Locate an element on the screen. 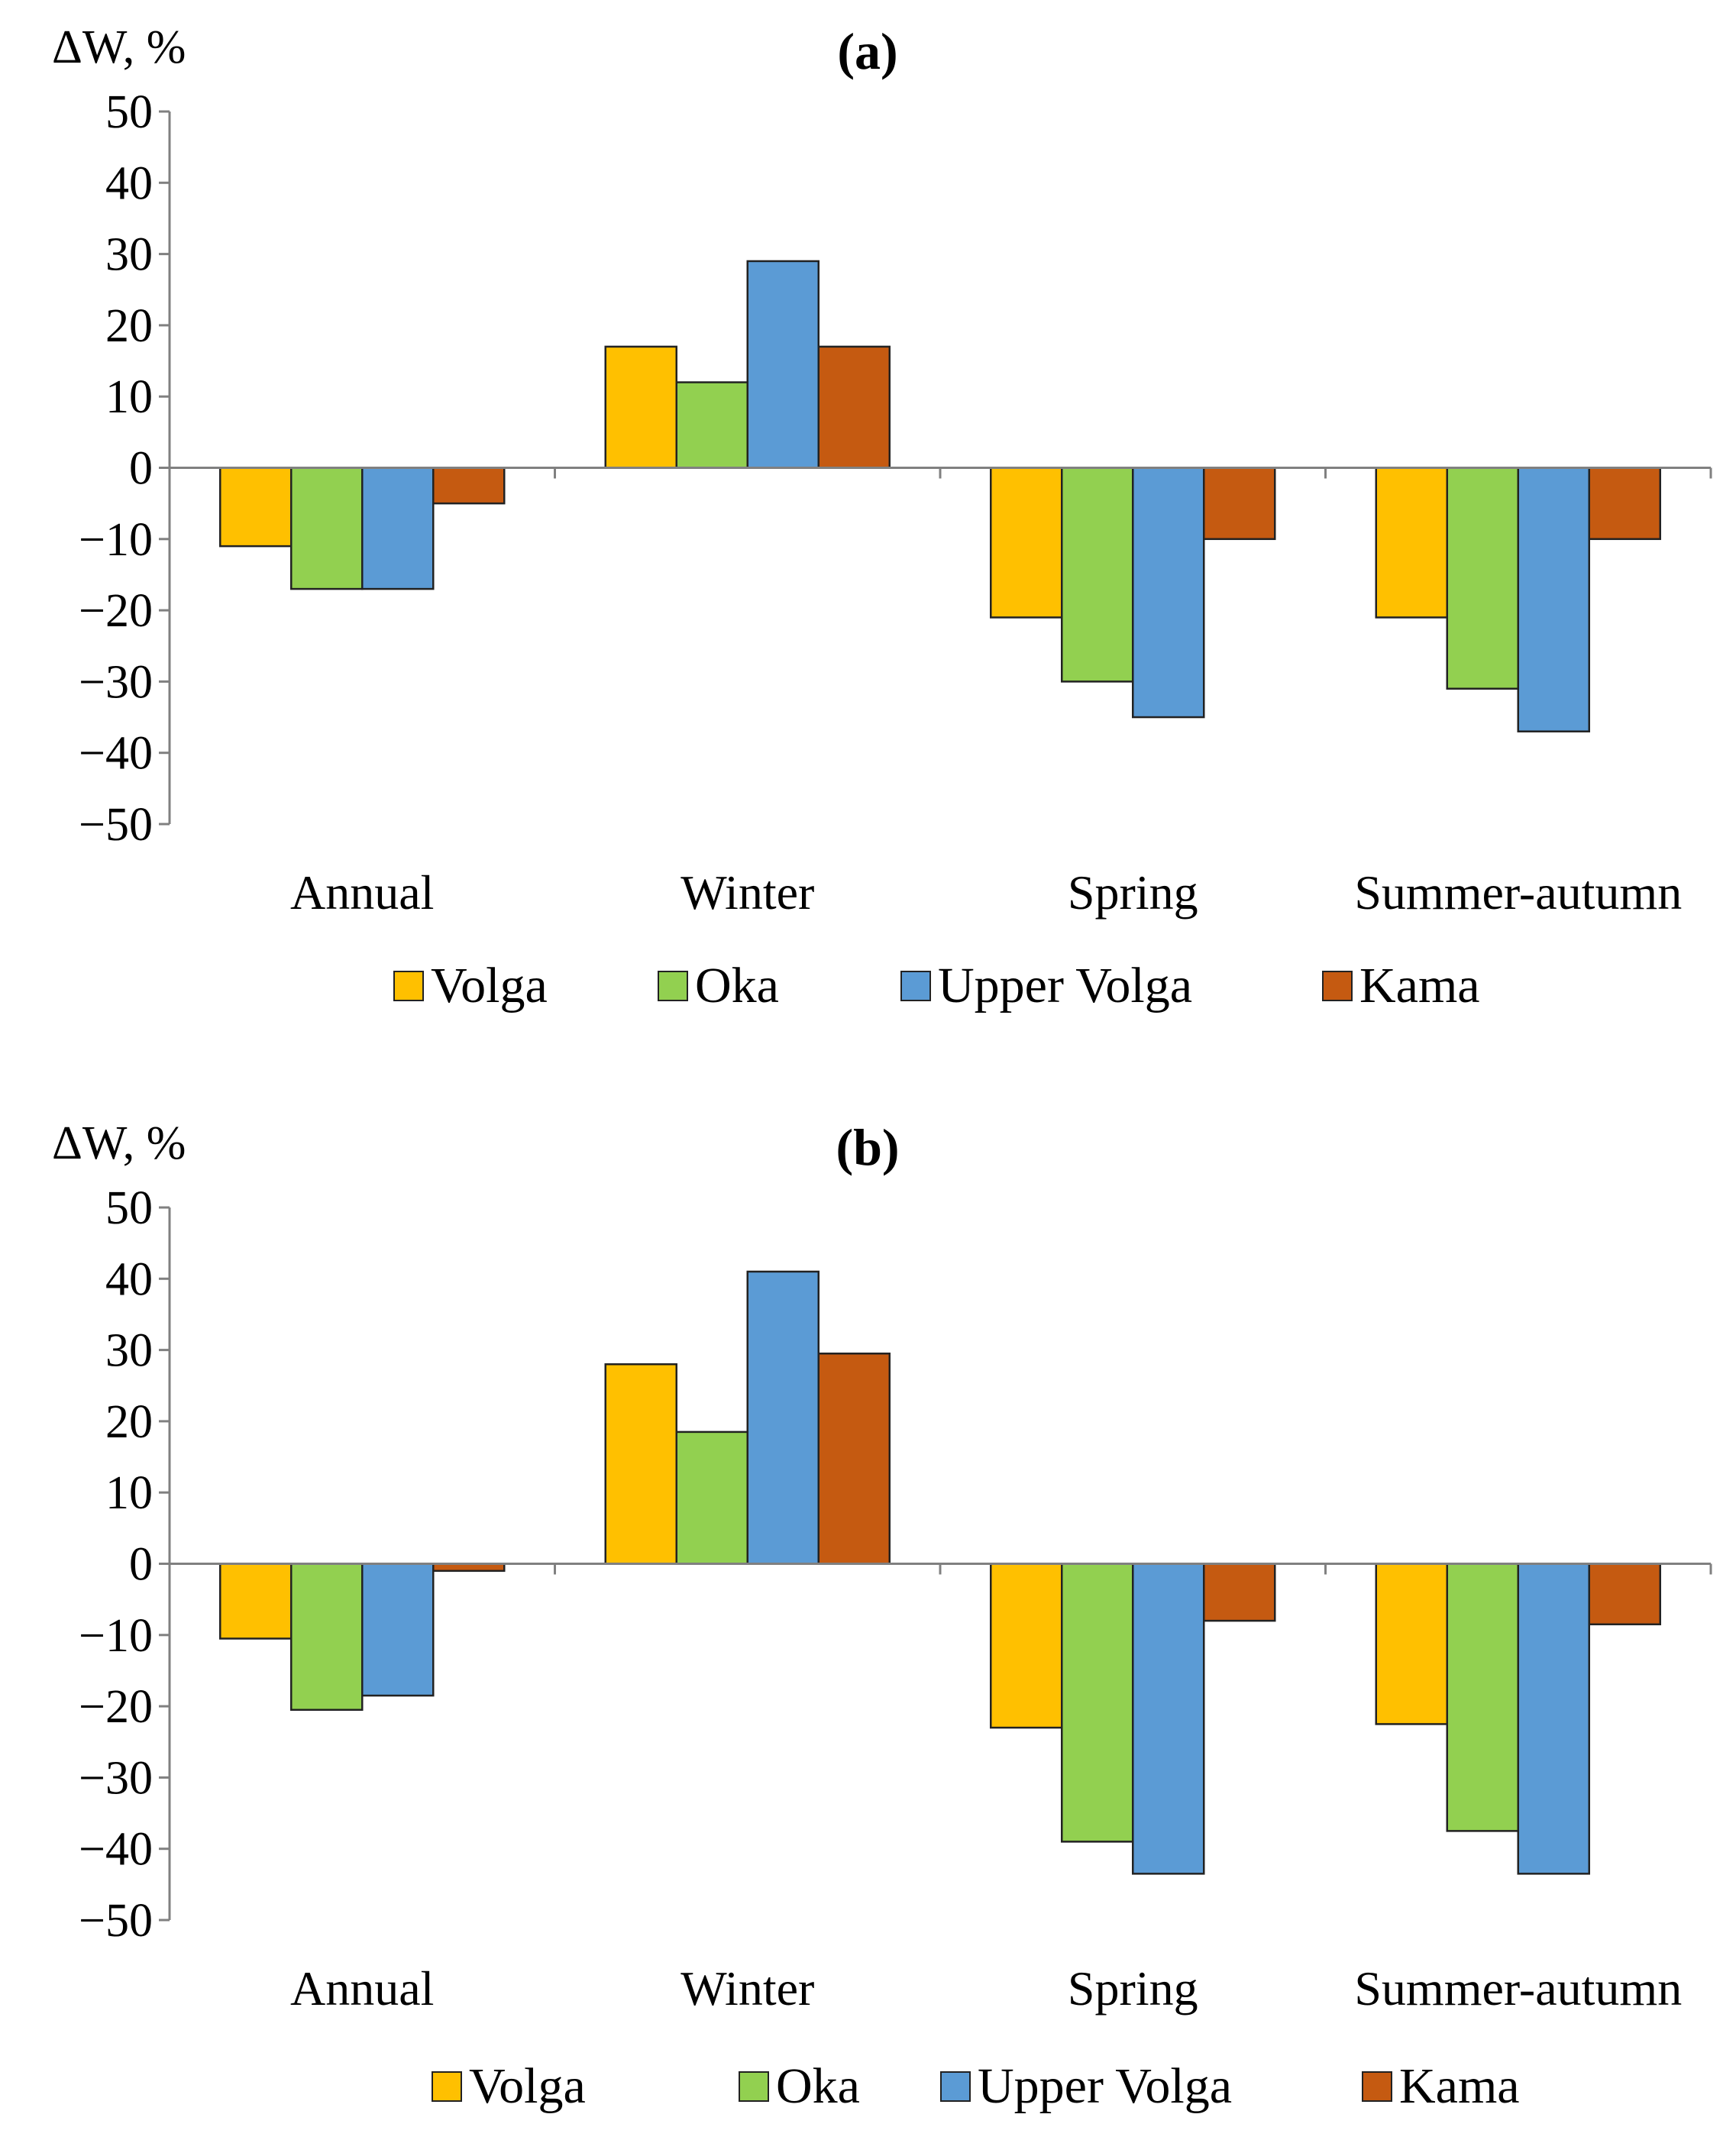 The width and height of the screenshot is (1736, 2140). chart-title: (a) is located at coordinates (867, 51).